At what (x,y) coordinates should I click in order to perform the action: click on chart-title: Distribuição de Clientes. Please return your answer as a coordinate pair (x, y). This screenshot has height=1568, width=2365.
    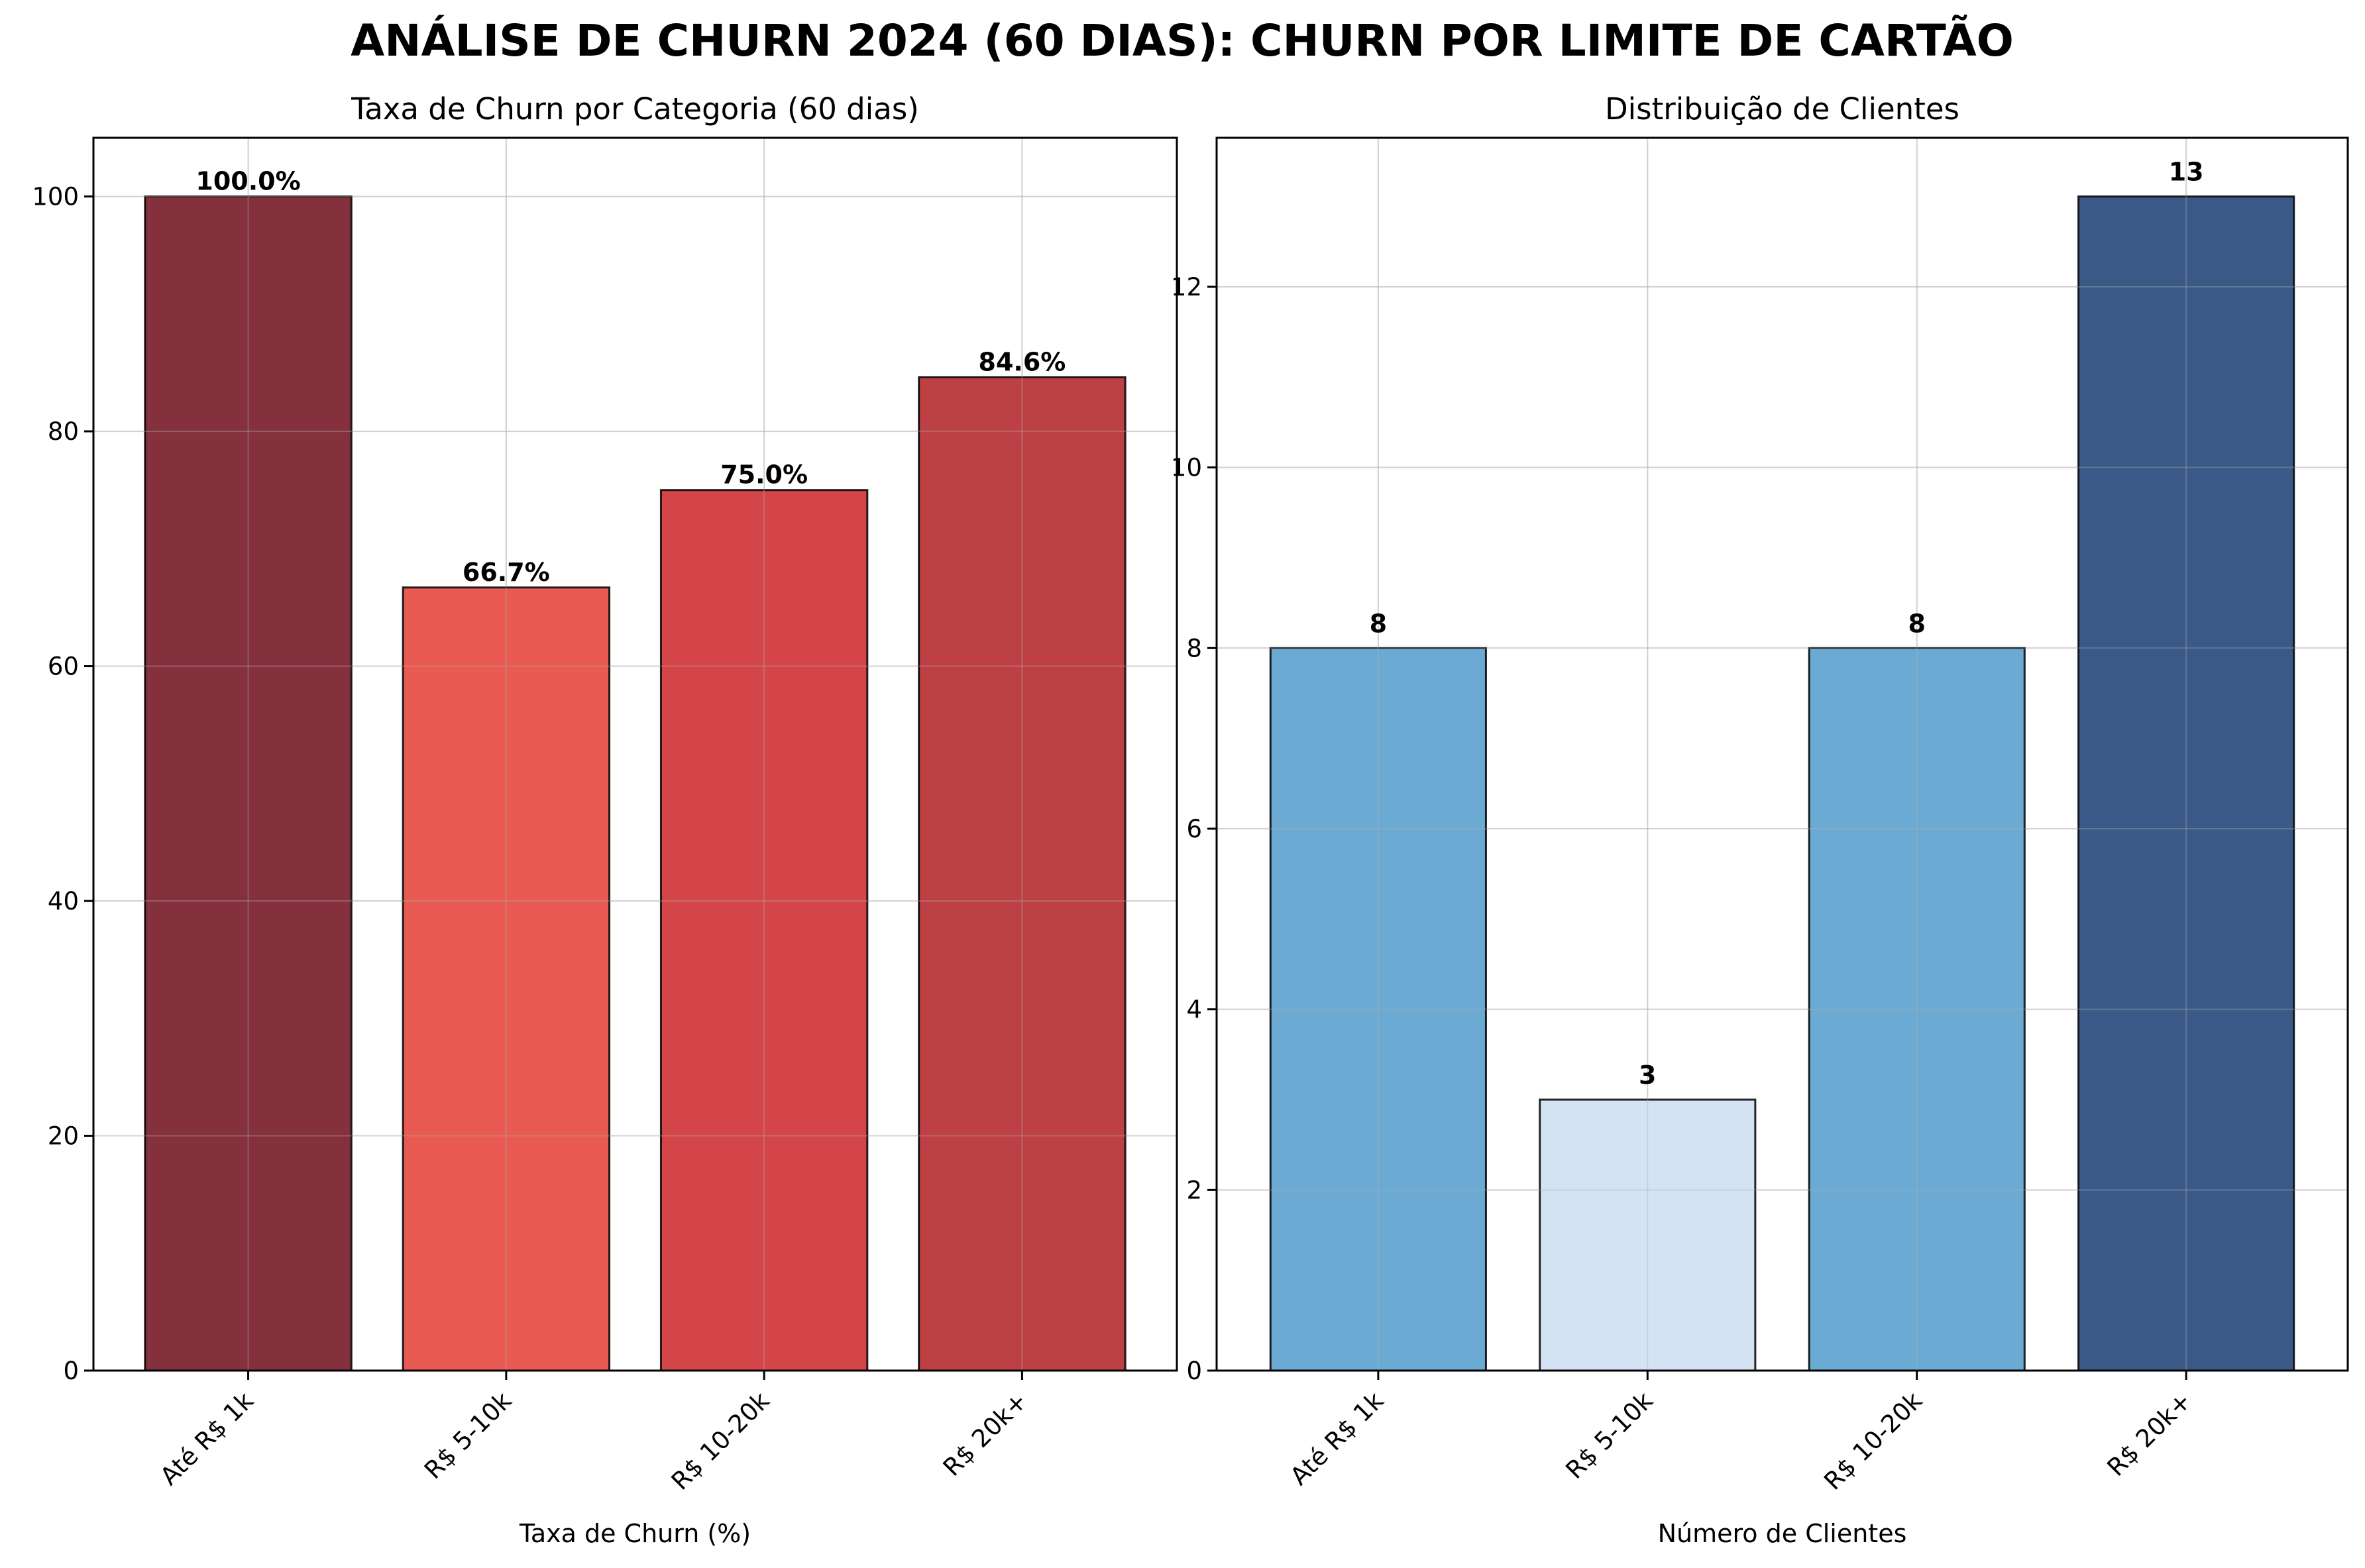
    Looking at the image, I should click on (1782, 109).